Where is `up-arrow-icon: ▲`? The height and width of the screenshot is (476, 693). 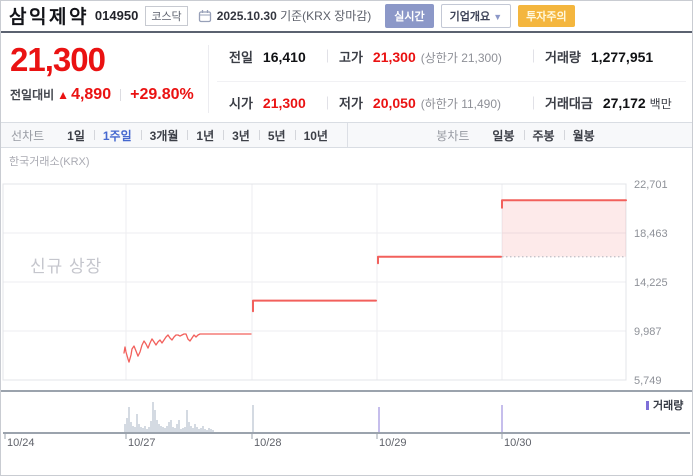
up-arrow-icon: ▲ is located at coordinates (63, 94).